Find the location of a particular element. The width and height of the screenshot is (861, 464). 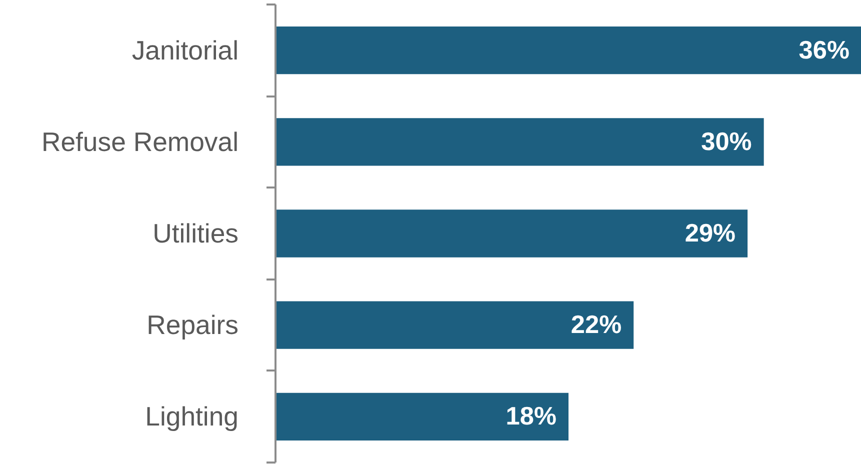

data-label: 29% is located at coordinates (710, 234).